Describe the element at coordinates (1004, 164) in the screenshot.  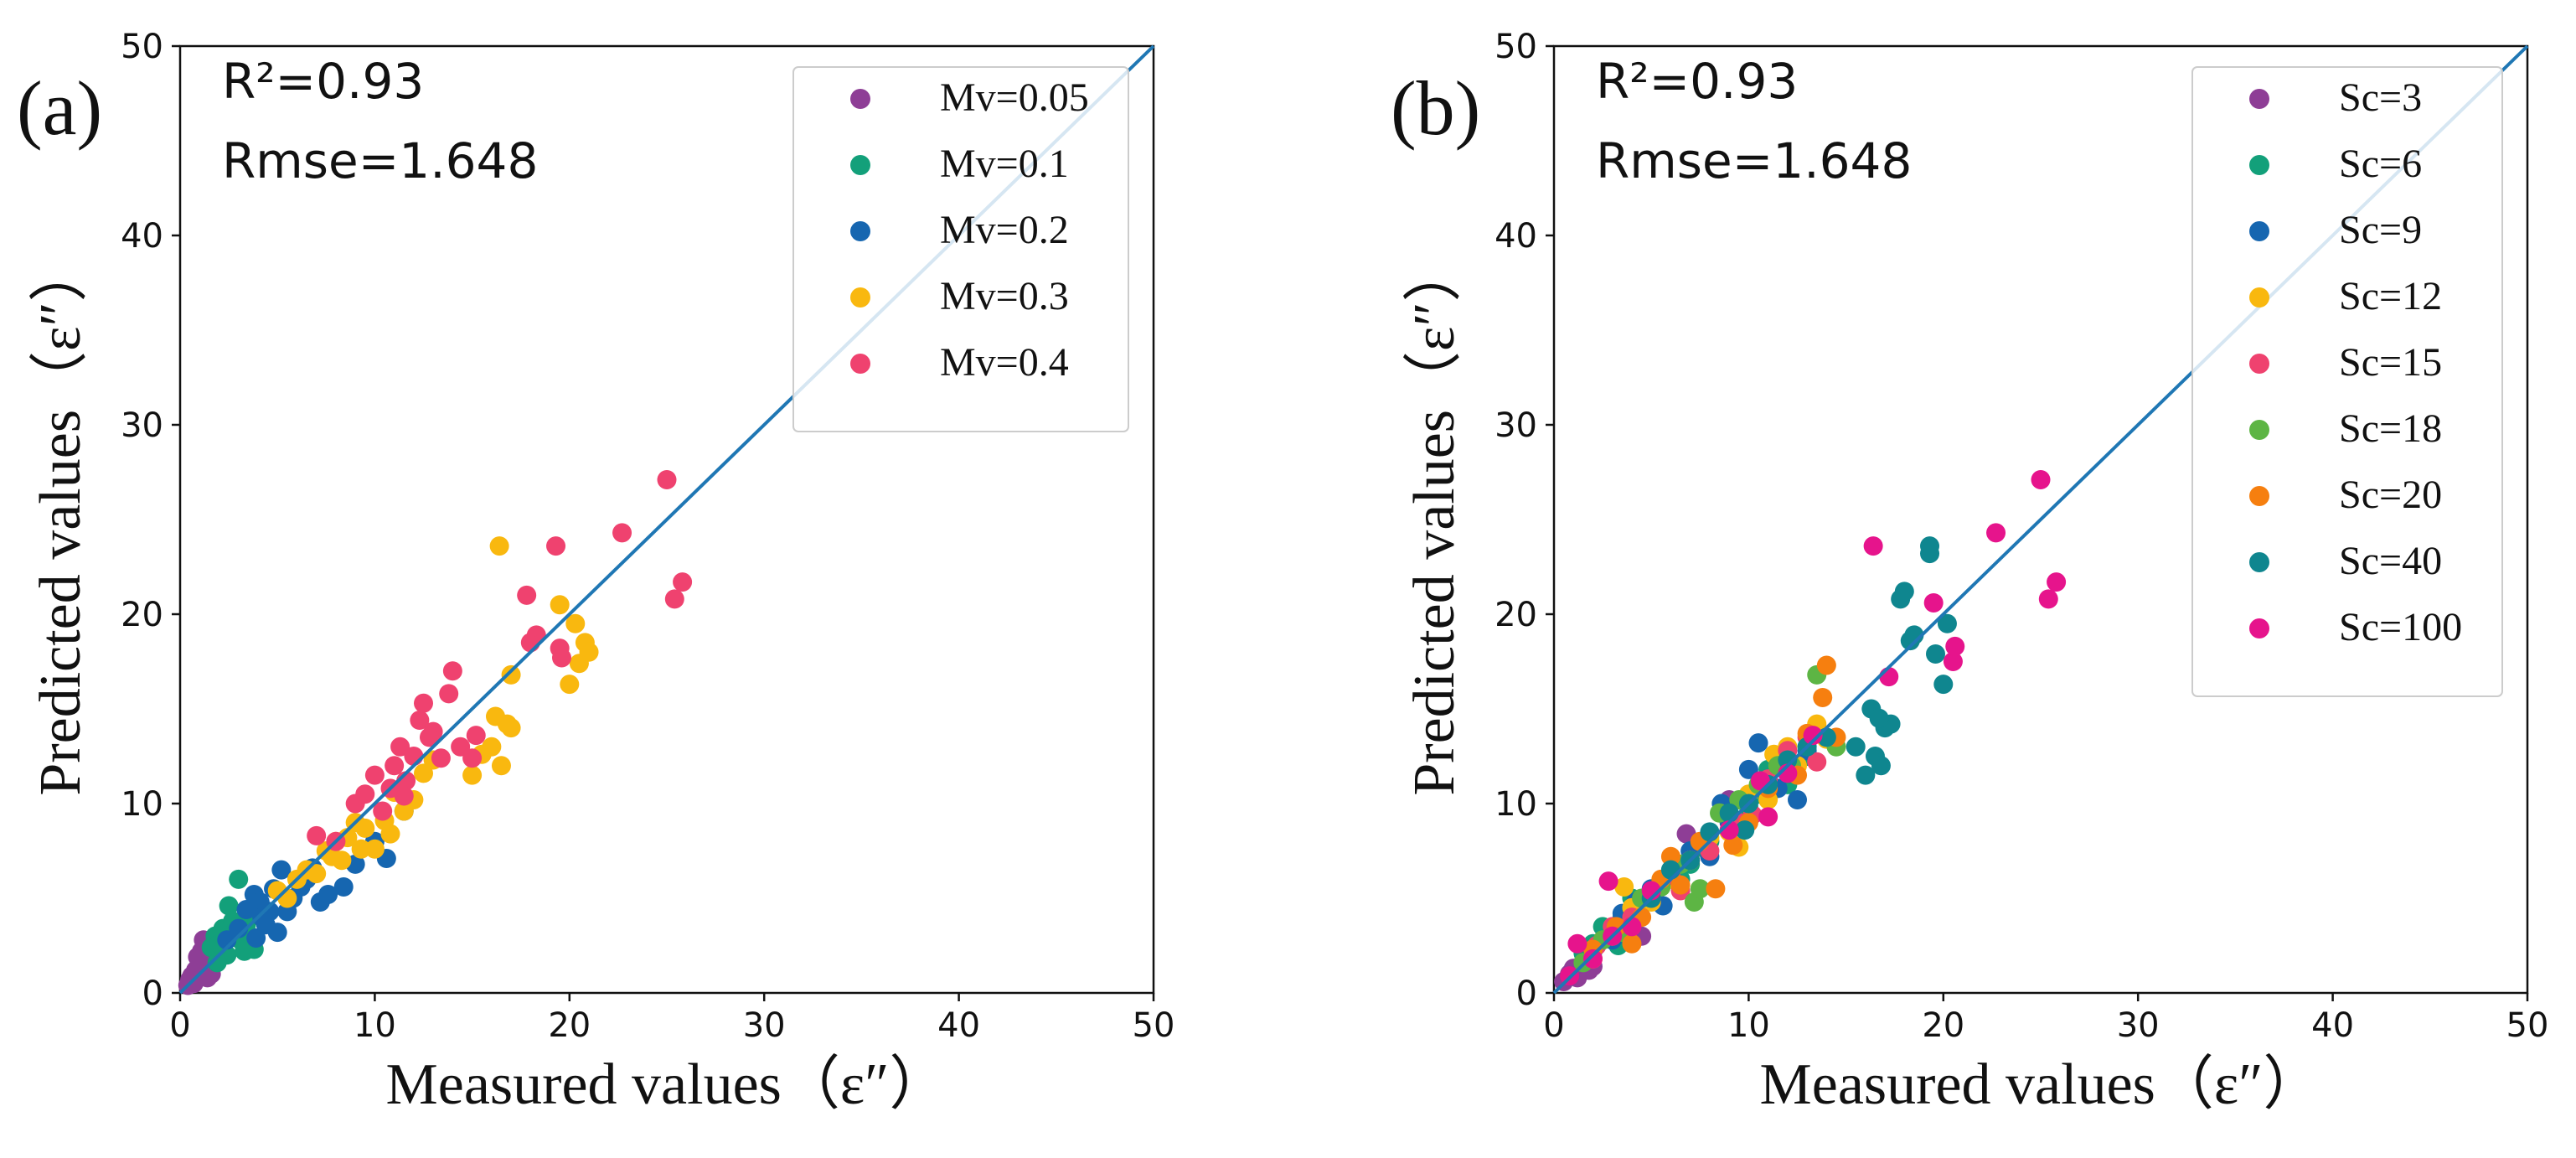
I see `legend-label: Mv=0.1` at that location.